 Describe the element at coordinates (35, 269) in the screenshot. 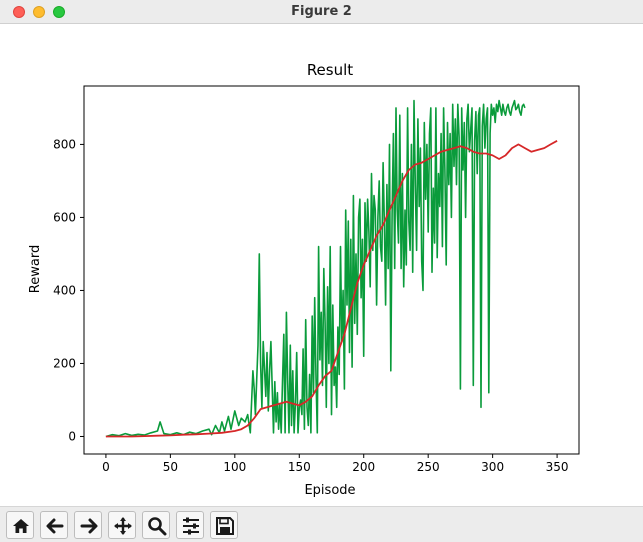

I see `y-axis-label: Reward` at that location.